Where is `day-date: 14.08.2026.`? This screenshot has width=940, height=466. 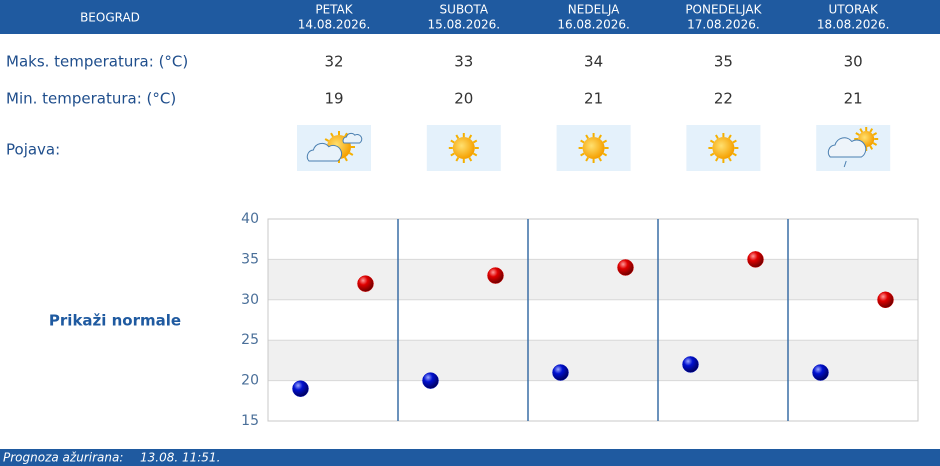
day-date: 14.08.2026. is located at coordinates (334, 25).